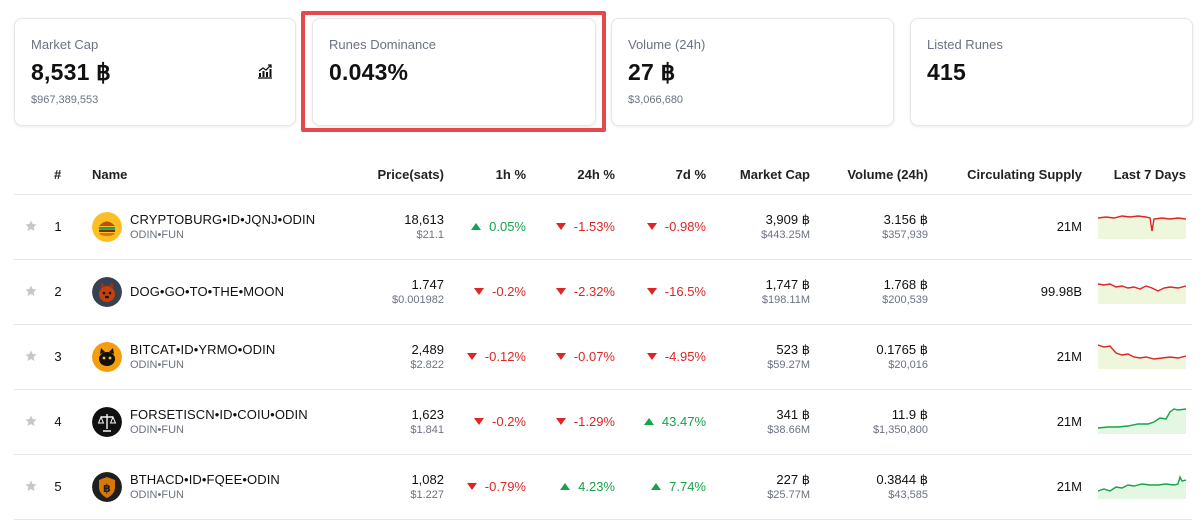 Image resolution: width=1200 pixels, height=521 pixels. I want to click on price-usd: $1.841, so click(427, 429).